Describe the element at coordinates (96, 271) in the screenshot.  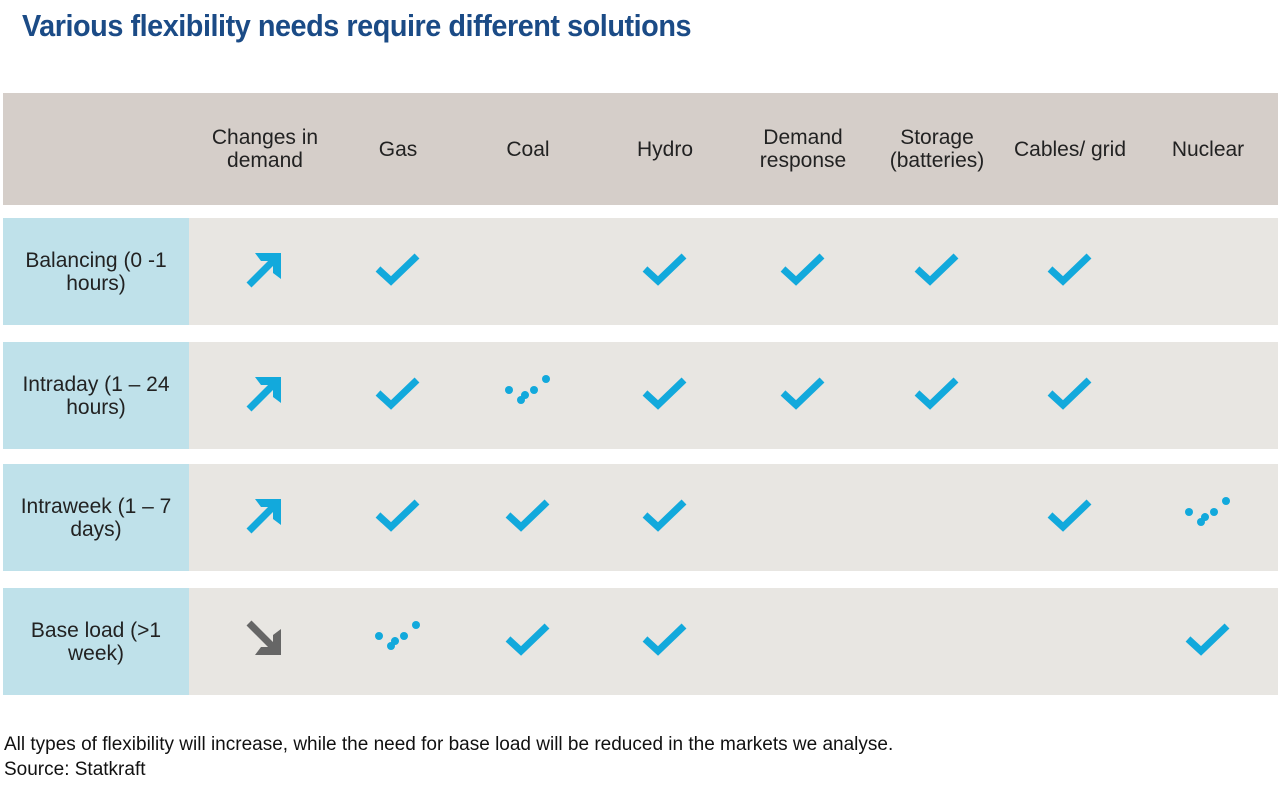
I see `row-label: Balancing (0 -1 hours)` at that location.